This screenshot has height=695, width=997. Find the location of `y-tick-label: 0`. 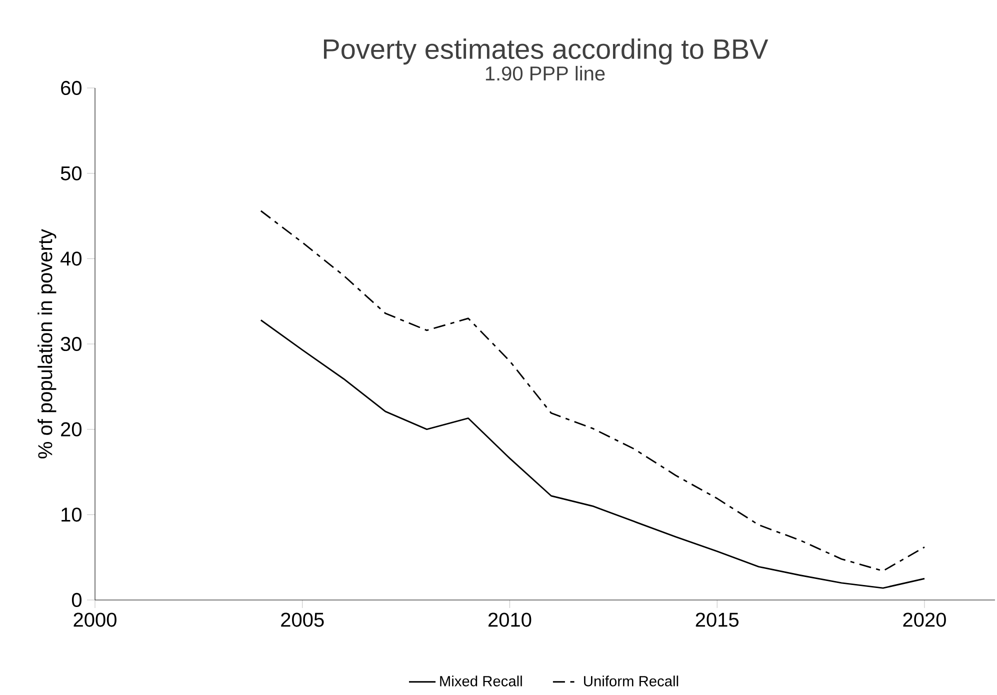

y-tick-label: 0 is located at coordinates (77, 600).